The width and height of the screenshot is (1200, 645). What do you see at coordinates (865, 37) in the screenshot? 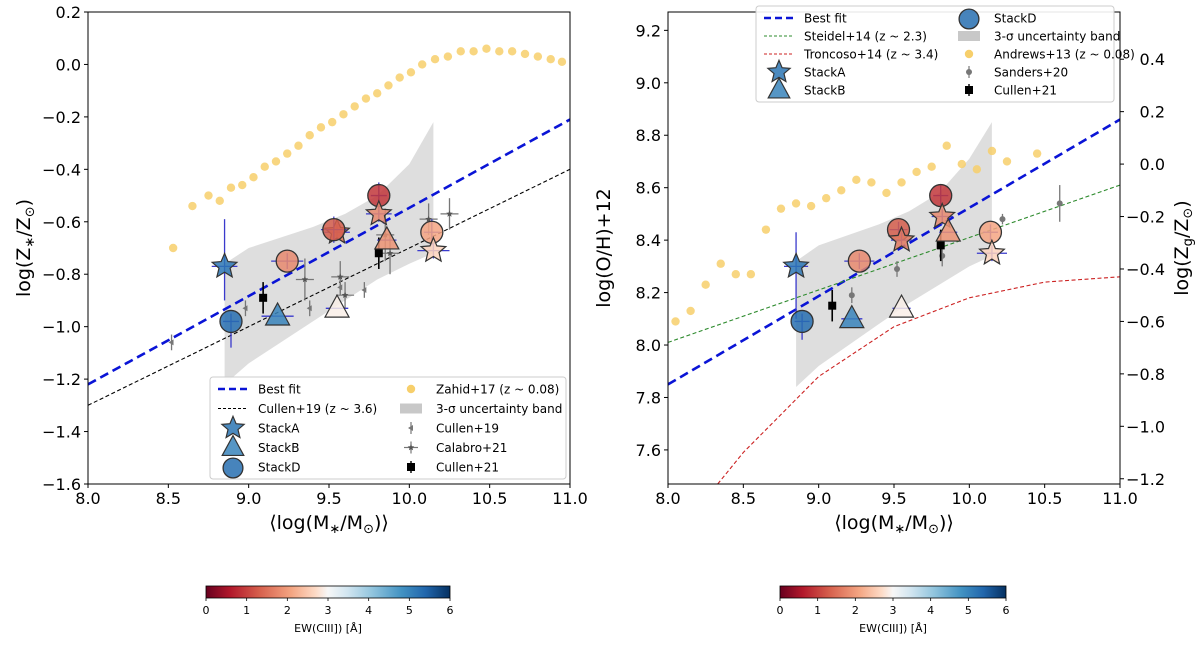
I see `legend-label: Steidel+14 (z ~ 2.3)` at bounding box center [865, 37].